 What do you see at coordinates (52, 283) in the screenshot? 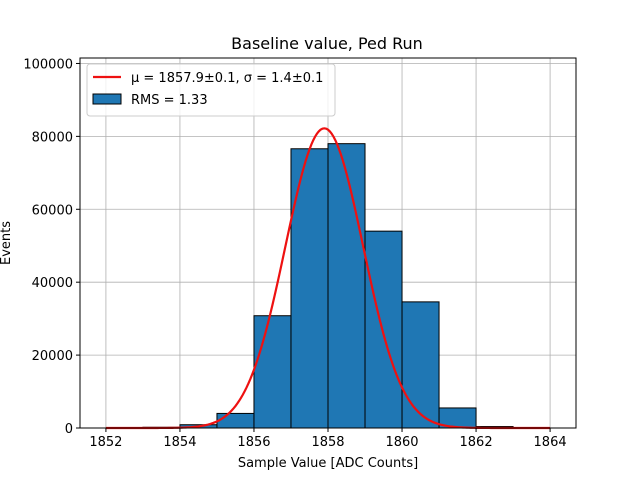
I see `y-tick-label-2: 40000` at bounding box center [52, 283].